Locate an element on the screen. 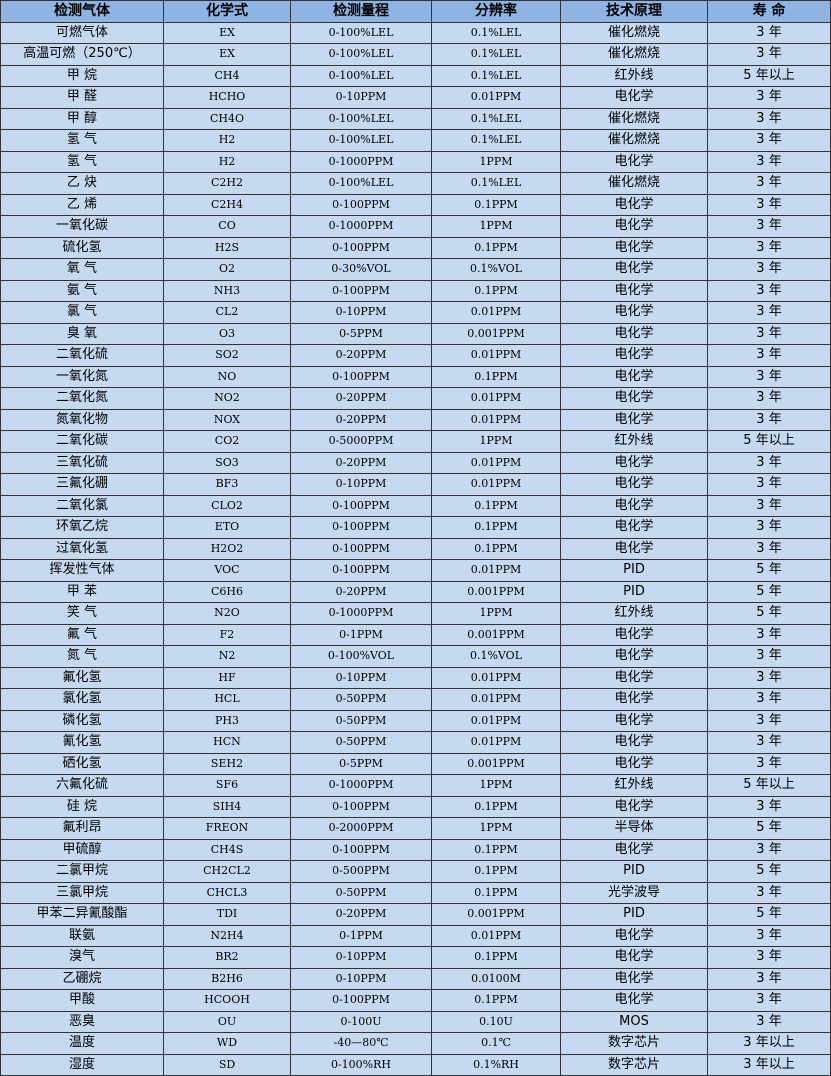 The image size is (831, 1076). principle-cell: PID is located at coordinates (634, 871).